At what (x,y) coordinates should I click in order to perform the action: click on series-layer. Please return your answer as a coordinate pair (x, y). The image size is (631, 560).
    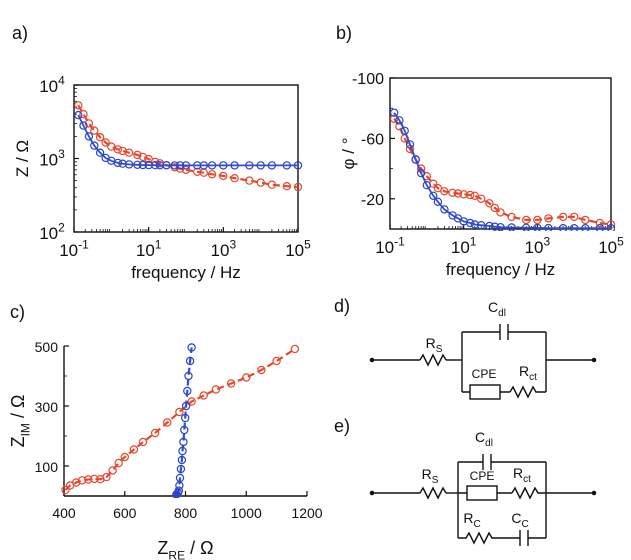
    Looking at the image, I should click on (180, 420).